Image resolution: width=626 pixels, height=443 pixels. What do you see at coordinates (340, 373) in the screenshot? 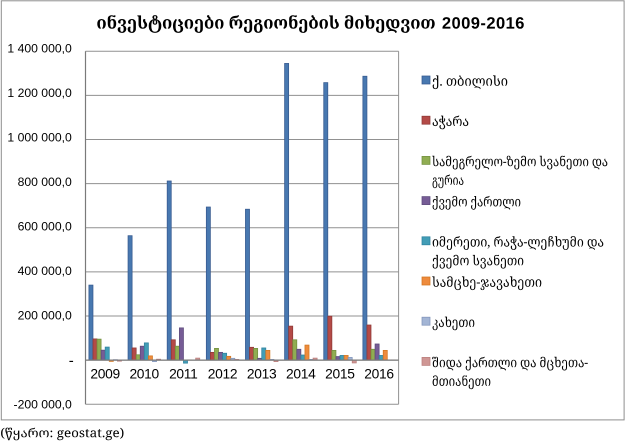
I see `svg-text: 2015` at bounding box center [340, 373].